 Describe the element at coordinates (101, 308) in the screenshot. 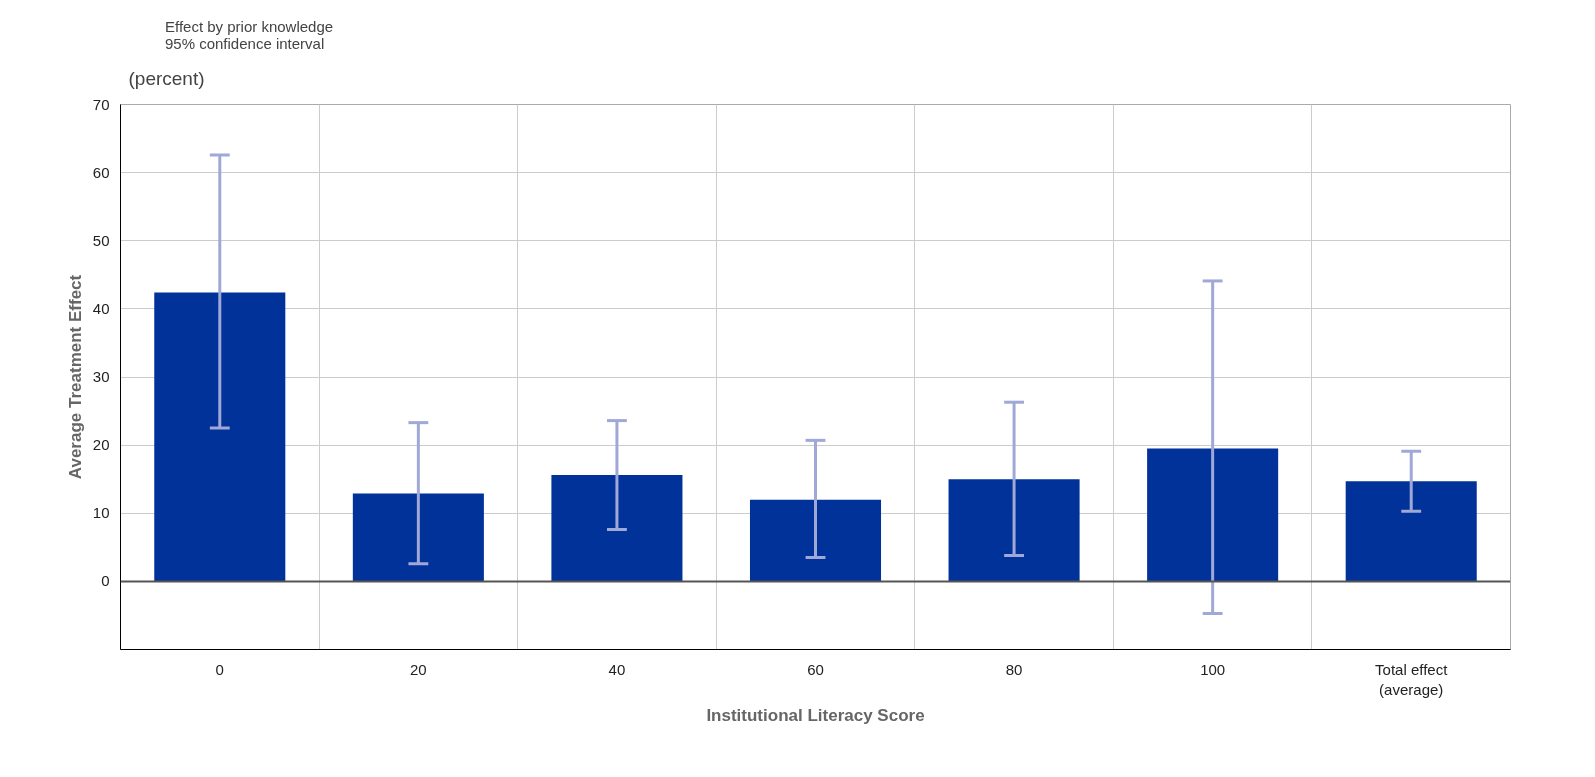

I see `y-tick-label: 40` at that location.